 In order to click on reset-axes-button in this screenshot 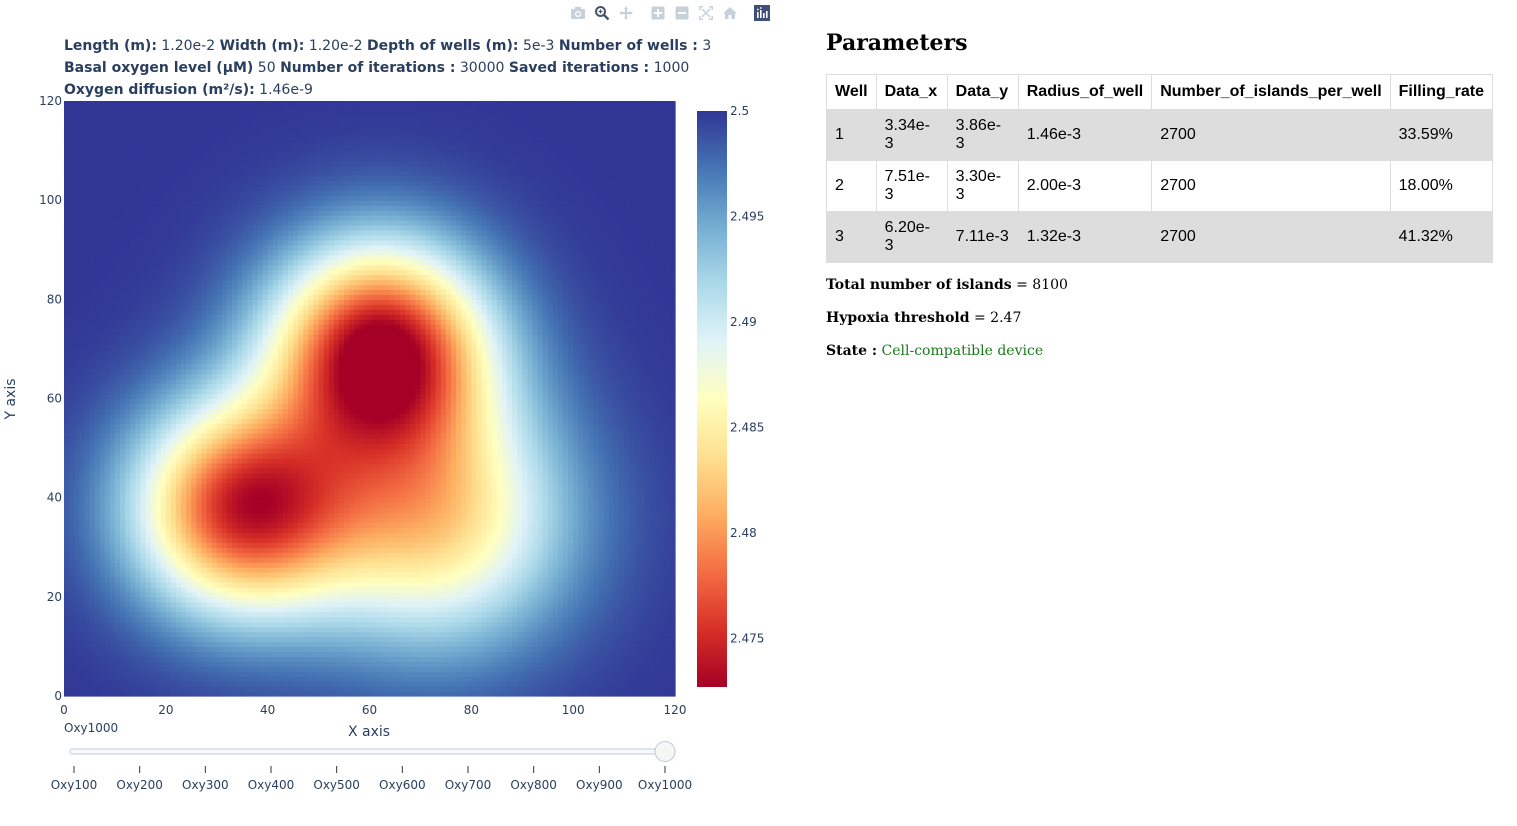, I will do `click(730, 13)`.